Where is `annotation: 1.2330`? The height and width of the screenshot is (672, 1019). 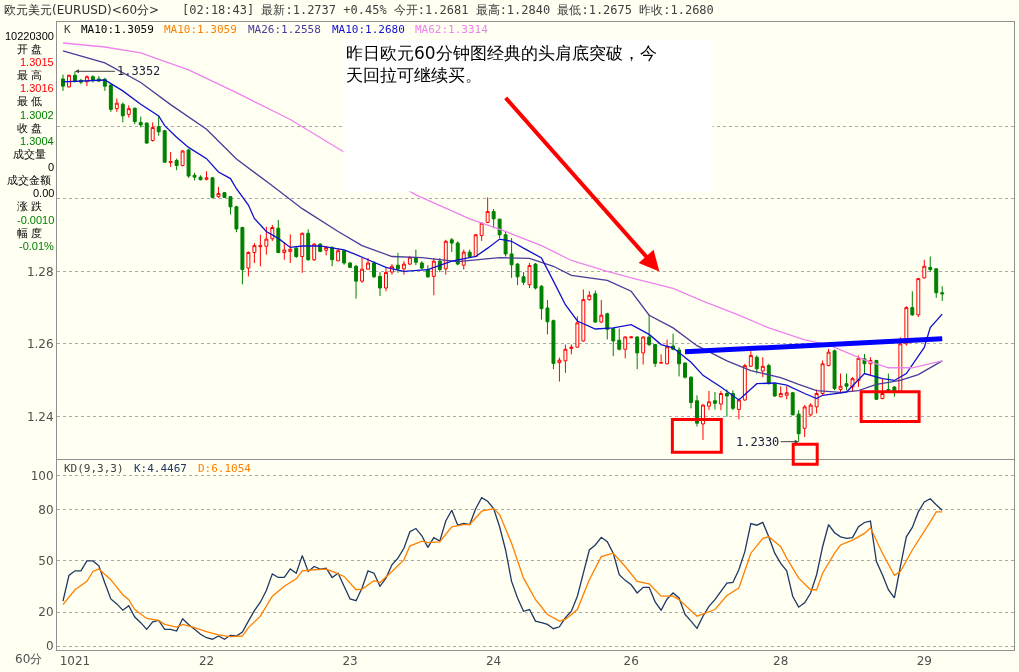 annotation: 1.2330 is located at coordinates (758, 442).